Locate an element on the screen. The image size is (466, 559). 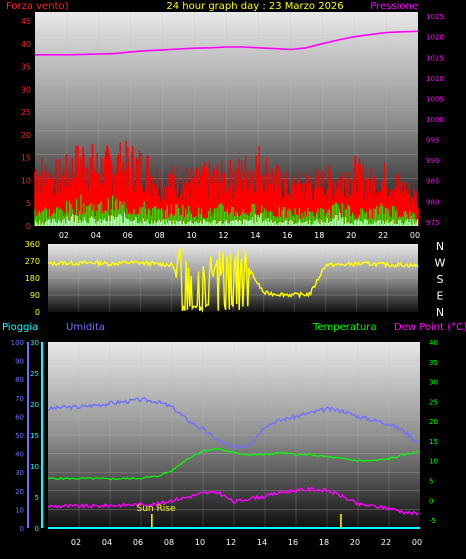
humidity-line is located at coordinates (233, 424).